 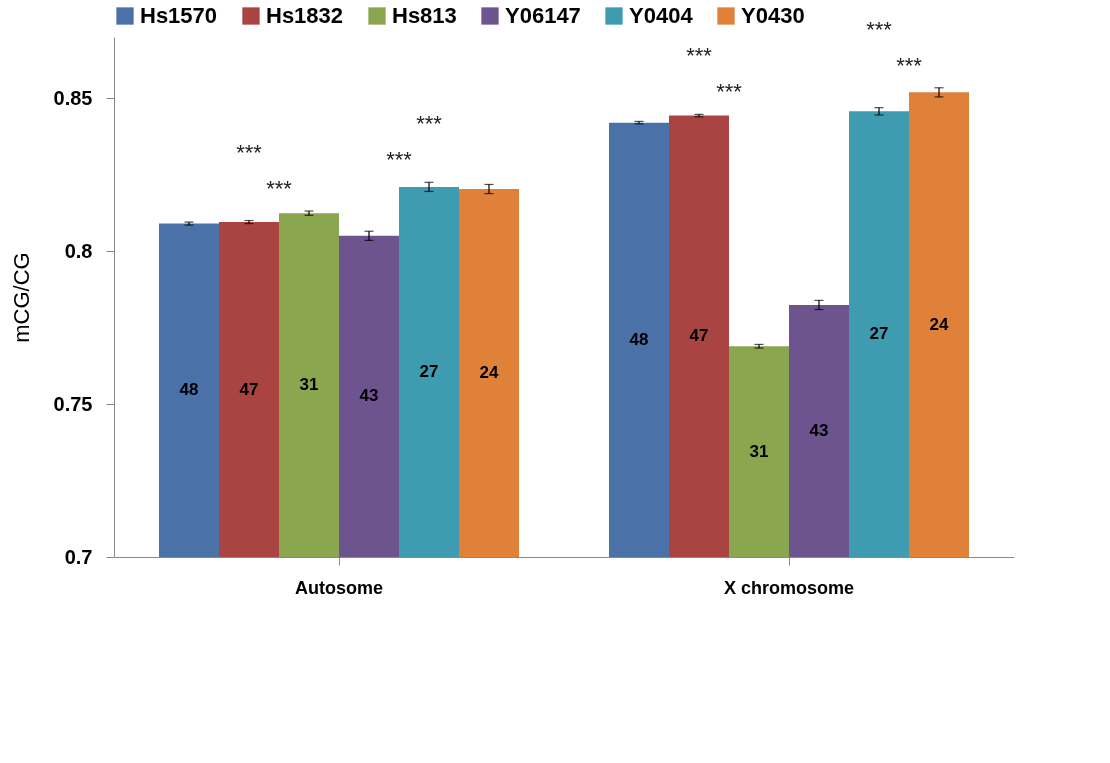 I want to click on y-tick-label: 0.7, so click(x=78, y=556).